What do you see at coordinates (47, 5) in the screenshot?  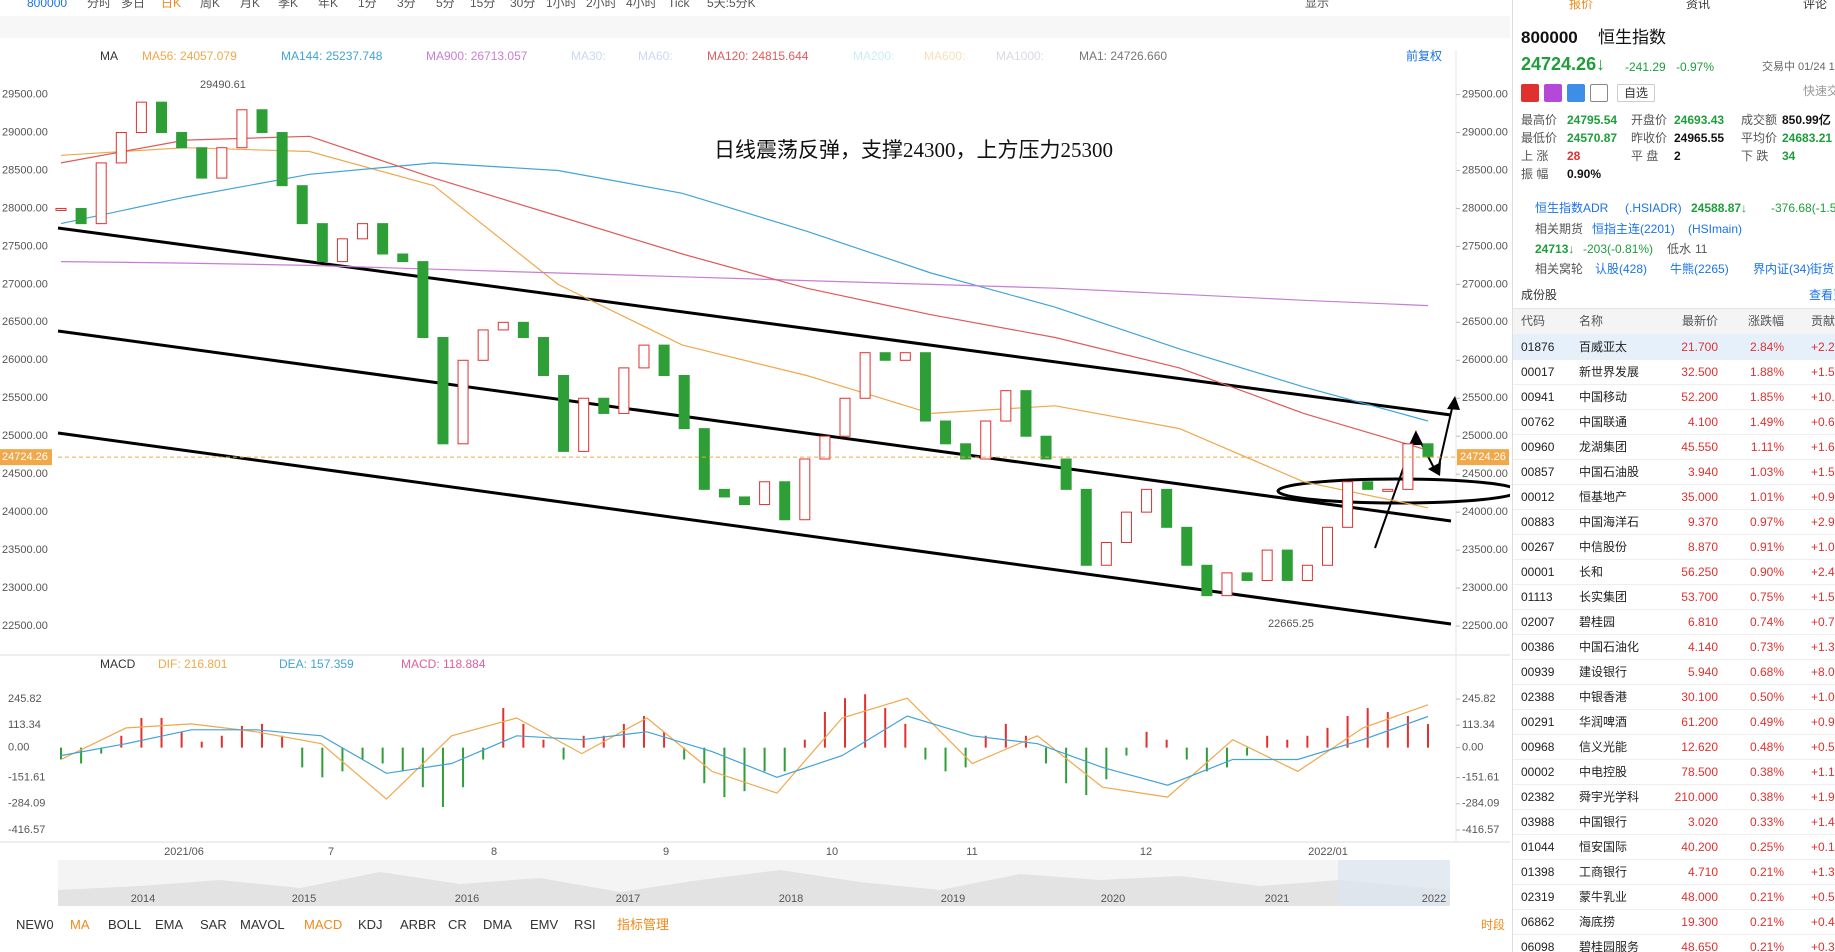 I see `symbol: 800000` at bounding box center [47, 5].